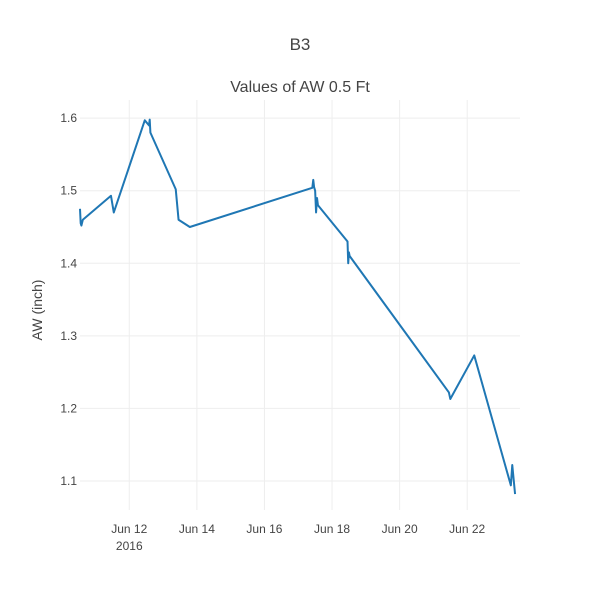 The width and height of the screenshot is (600, 600). I want to click on x-tick-label: Jun 14, so click(197, 529).